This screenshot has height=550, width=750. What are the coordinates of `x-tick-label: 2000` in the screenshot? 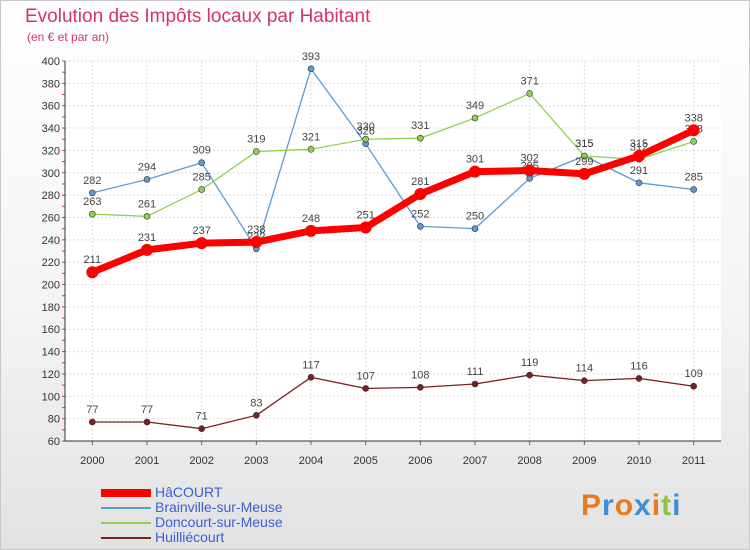 It's located at (92, 461).